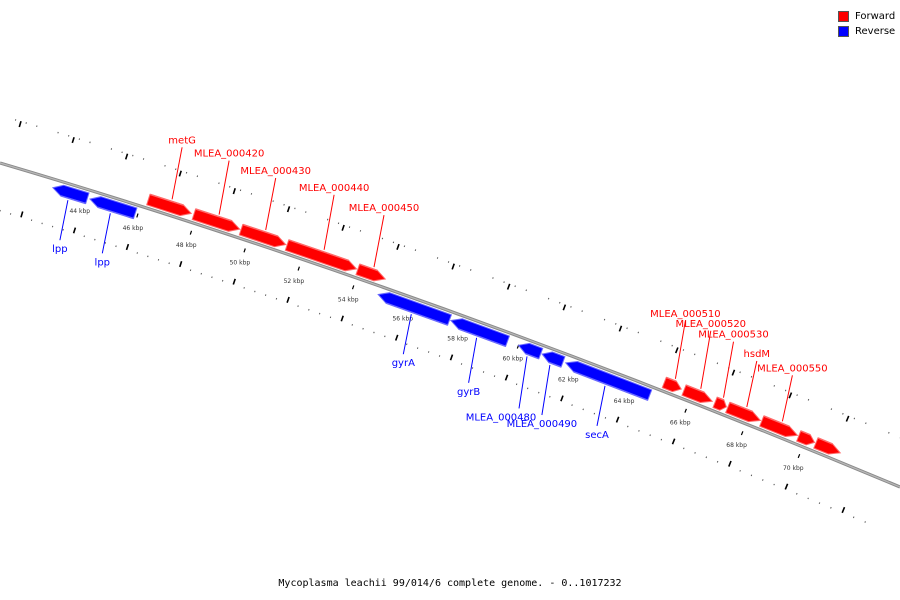 The width and height of the screenshot is (900, 600). Describe the element at coordinates (402, 319) in the screenshot. I see `ruler-label: 56 kbp` at that location.